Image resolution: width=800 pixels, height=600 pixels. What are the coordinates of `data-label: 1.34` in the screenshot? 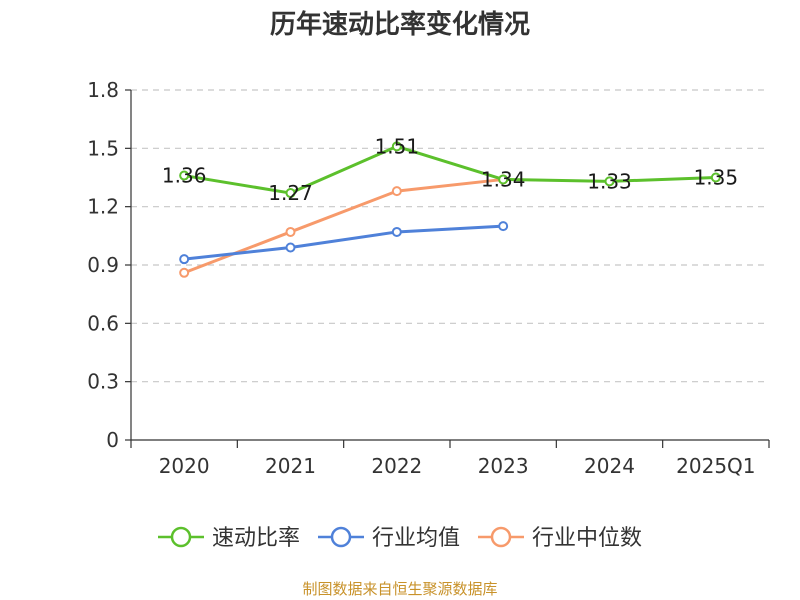 It's located at (503, 179).